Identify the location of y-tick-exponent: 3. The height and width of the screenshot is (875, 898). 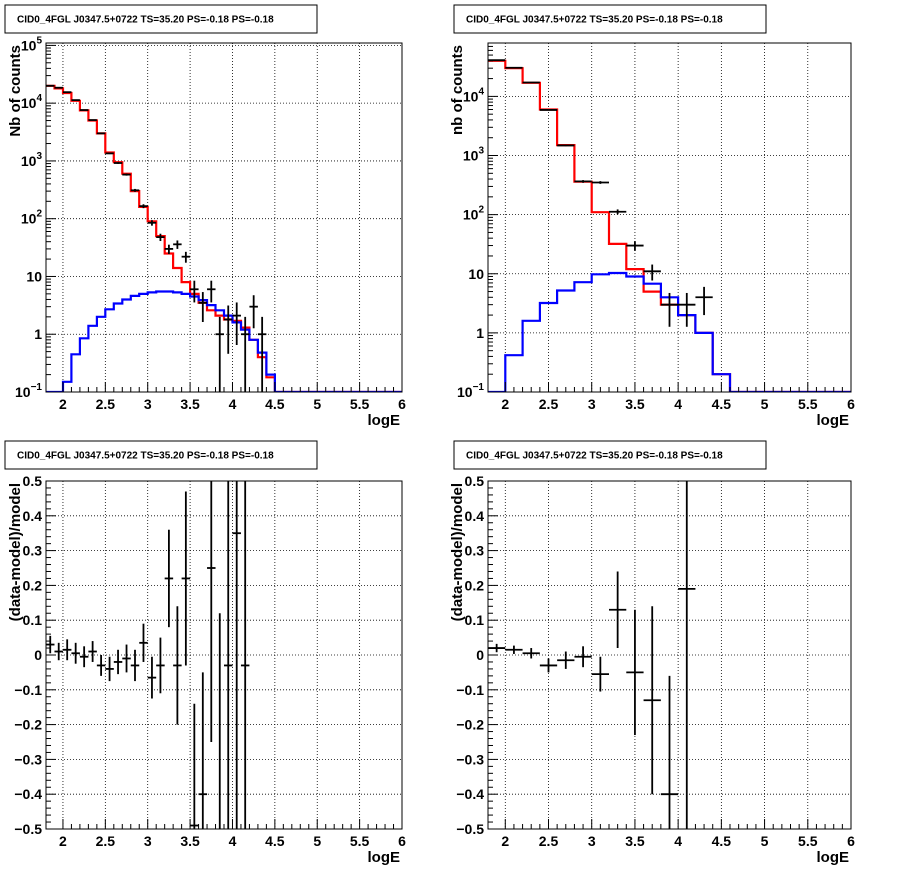
(39, 156).